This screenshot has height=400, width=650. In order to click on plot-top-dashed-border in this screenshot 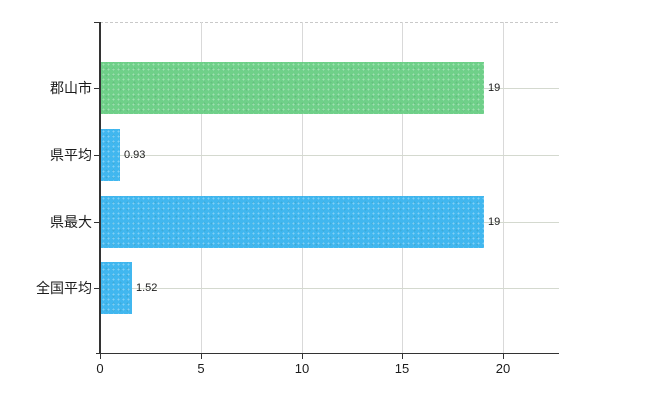, I will do `click(329, 22)`.